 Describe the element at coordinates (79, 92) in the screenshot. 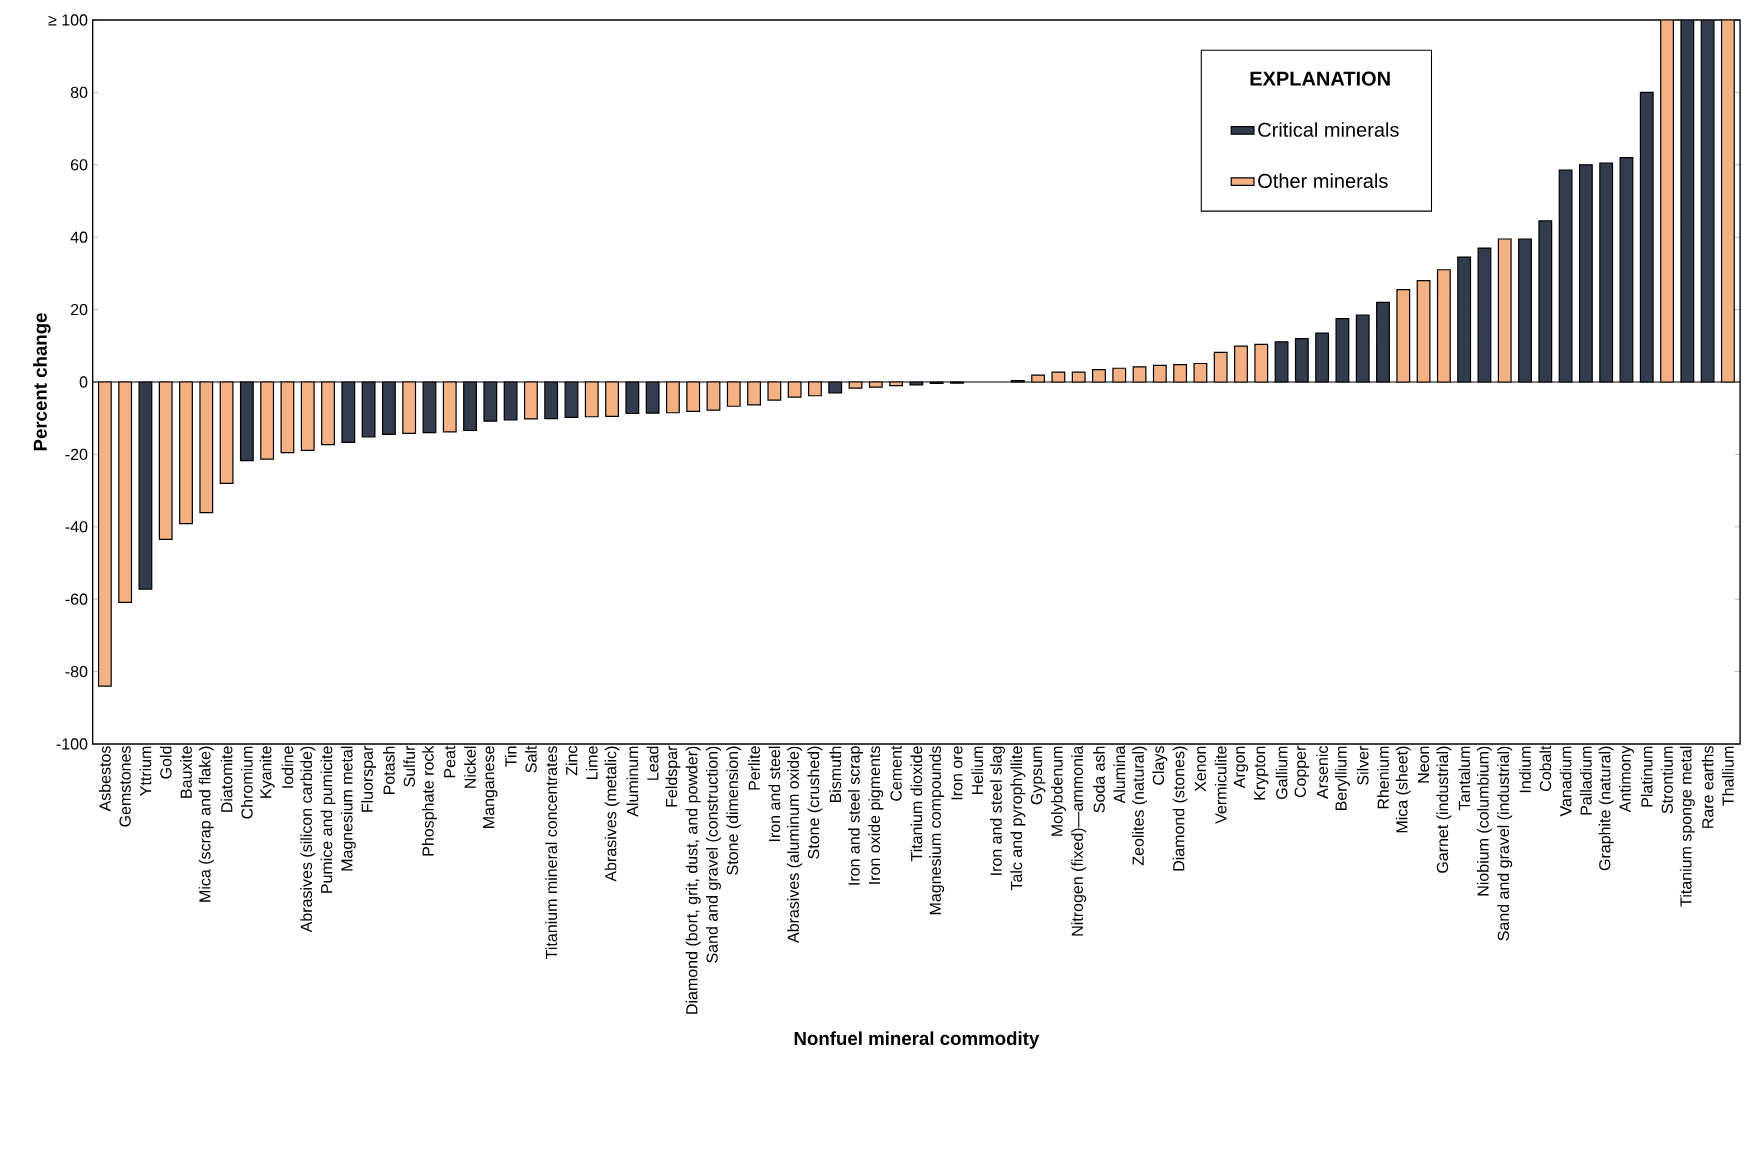

I see `y-tick-label: 80` at that location.